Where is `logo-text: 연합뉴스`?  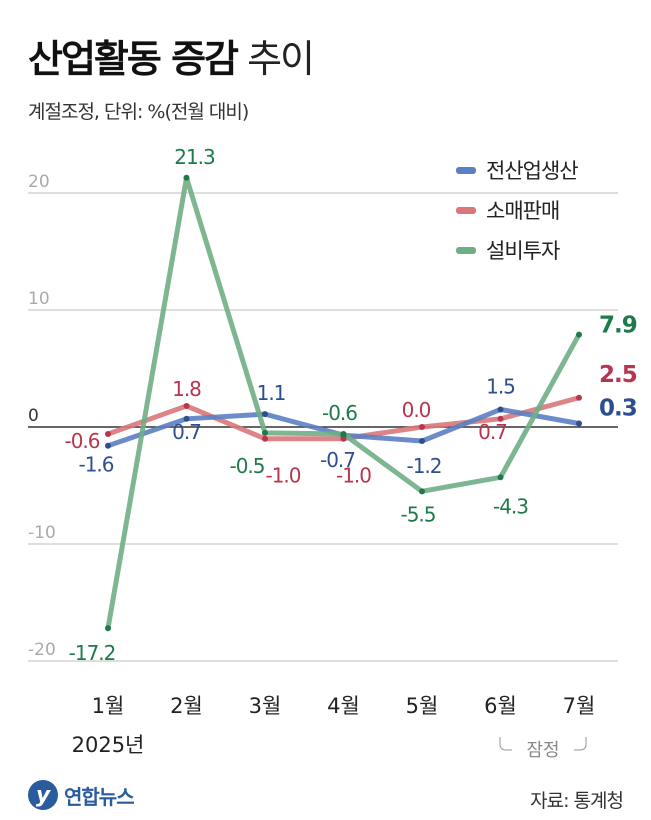
logo-text: 연합뉴스 is located at coordinates (99, 796).